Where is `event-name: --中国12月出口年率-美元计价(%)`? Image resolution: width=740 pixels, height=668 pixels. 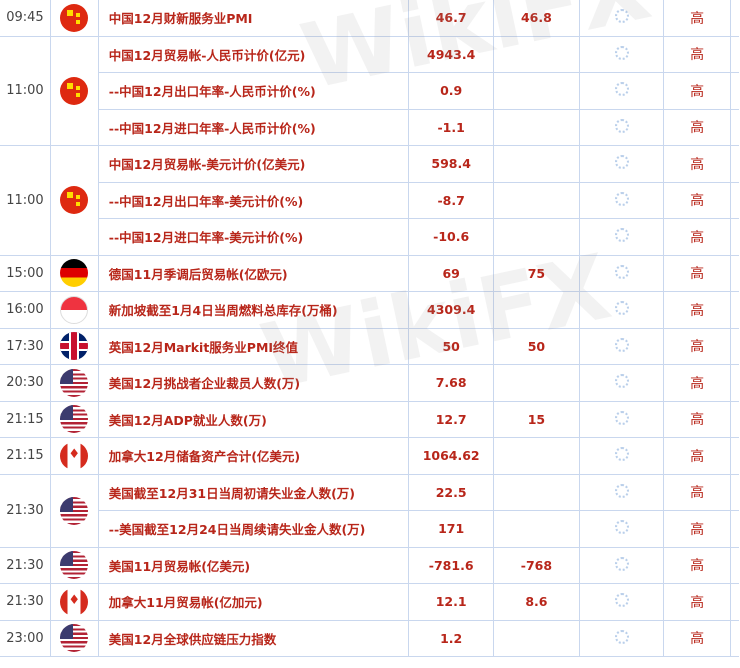 event-name: --中国12月出口年率-美元计价(%) is located at coordinates (253, 200).